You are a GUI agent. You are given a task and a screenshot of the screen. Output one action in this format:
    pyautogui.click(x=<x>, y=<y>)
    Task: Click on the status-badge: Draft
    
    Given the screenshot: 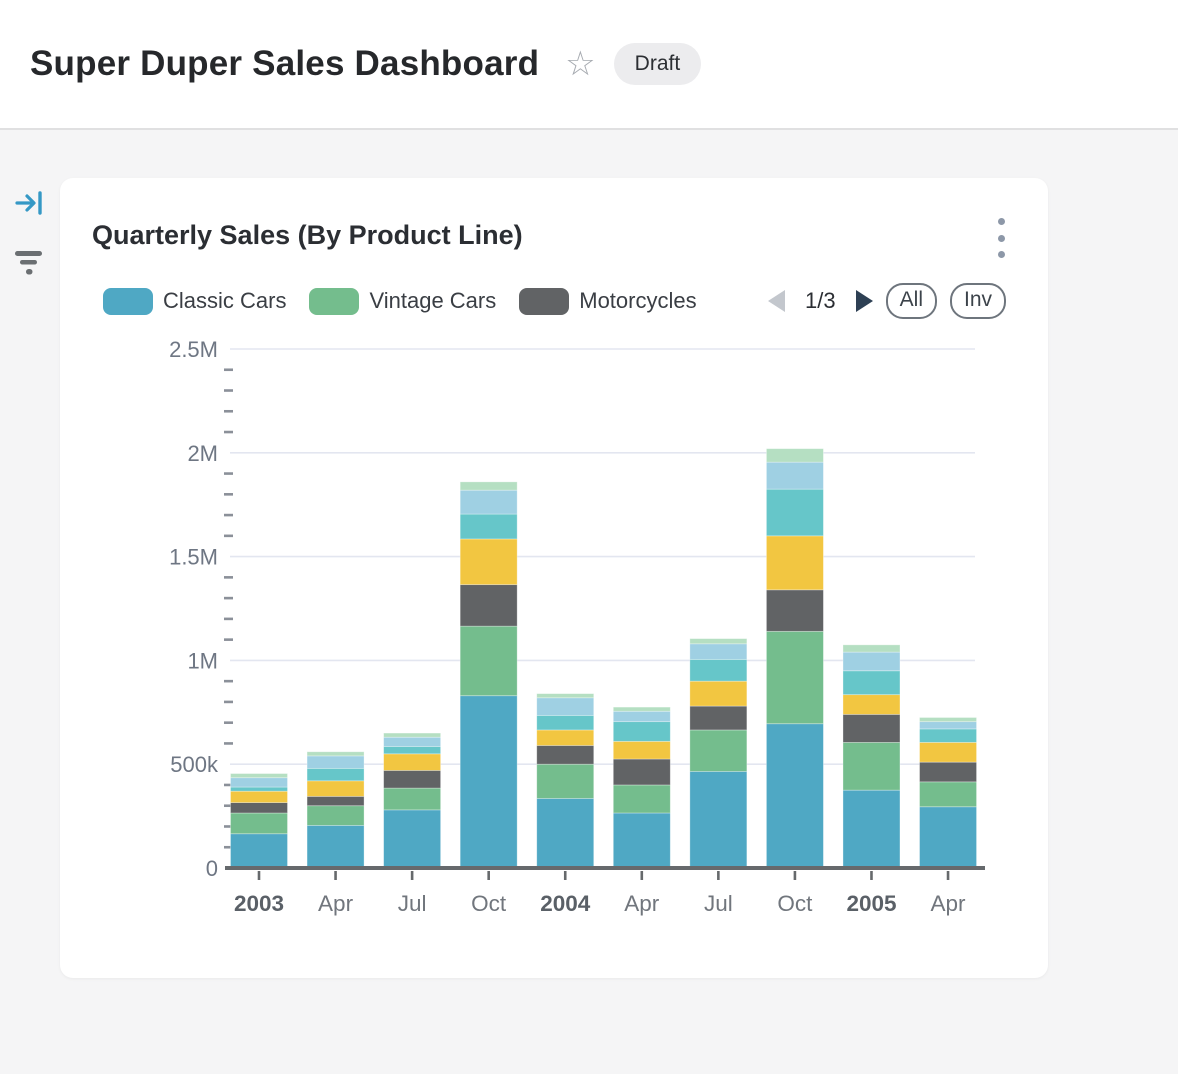 What is the action you would take?
    pyautogui.click(x=657, y=64)
    